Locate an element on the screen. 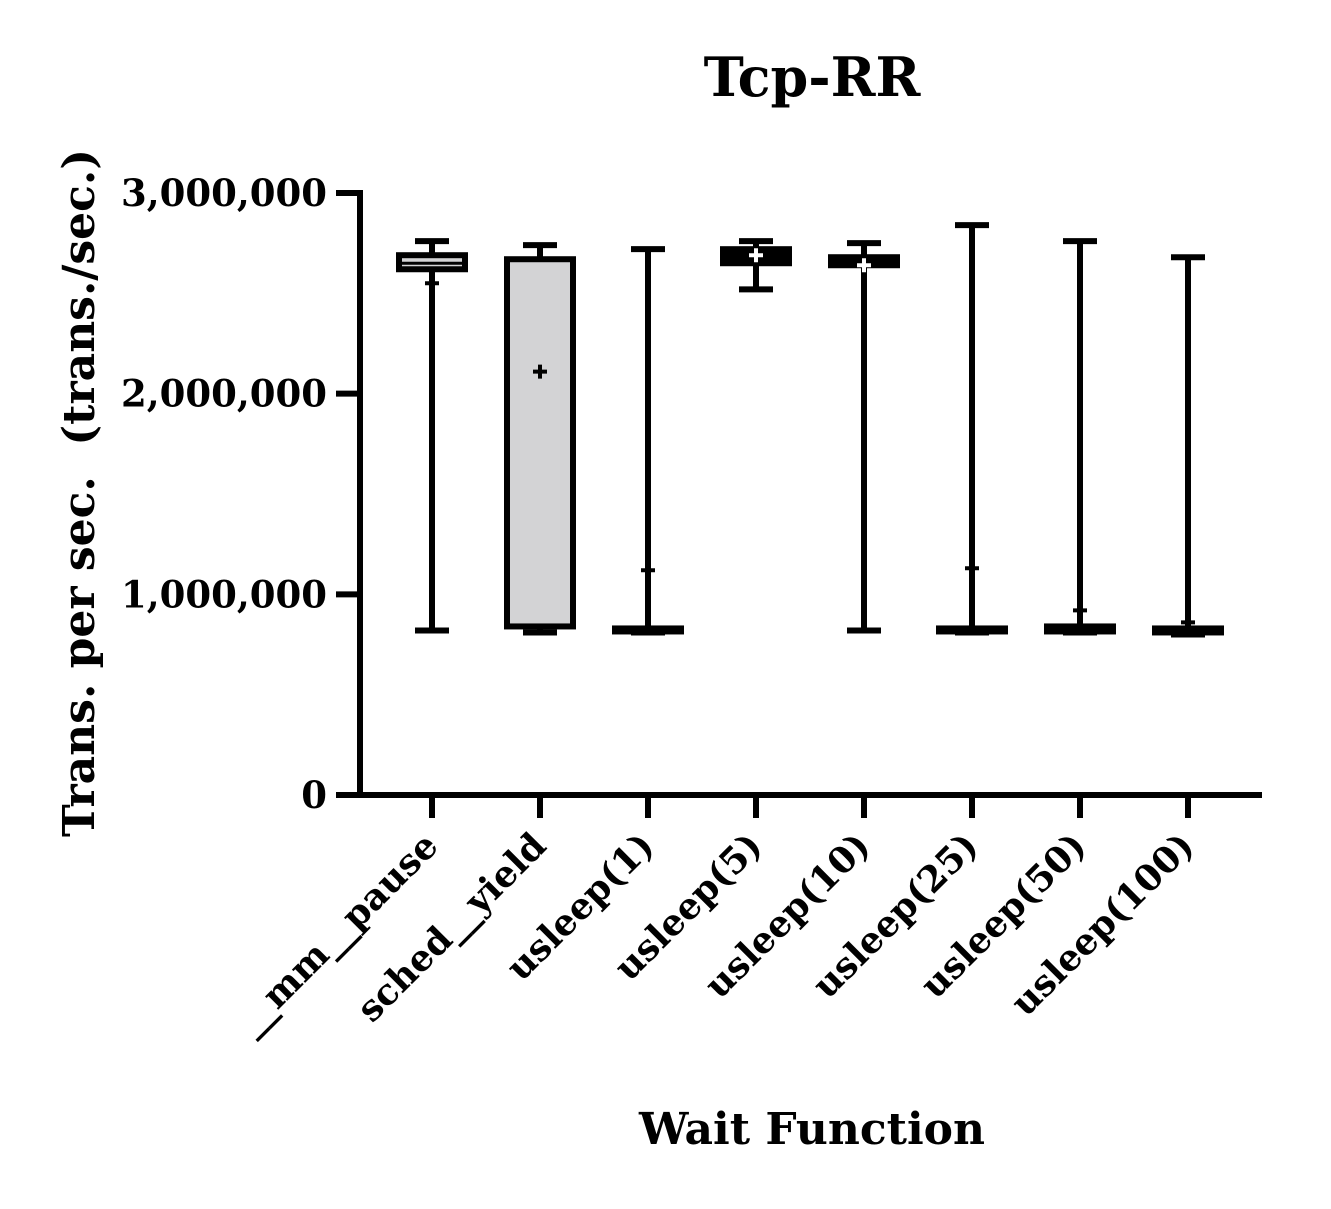 This screenshot has width=1331, height=1209. y-tick-label: 3,000,000 is located at coordinates (224, 193).